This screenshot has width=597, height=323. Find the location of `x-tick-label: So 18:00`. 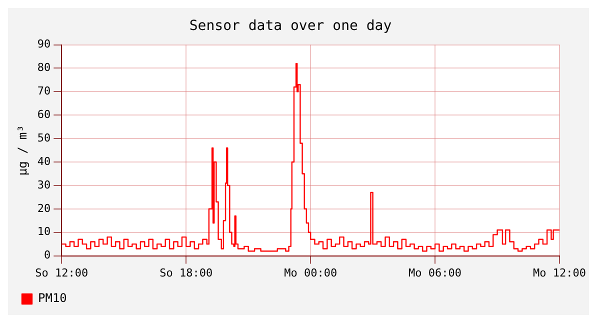

x-tick-label: So 18:00 is located at coordinates (186, 273).